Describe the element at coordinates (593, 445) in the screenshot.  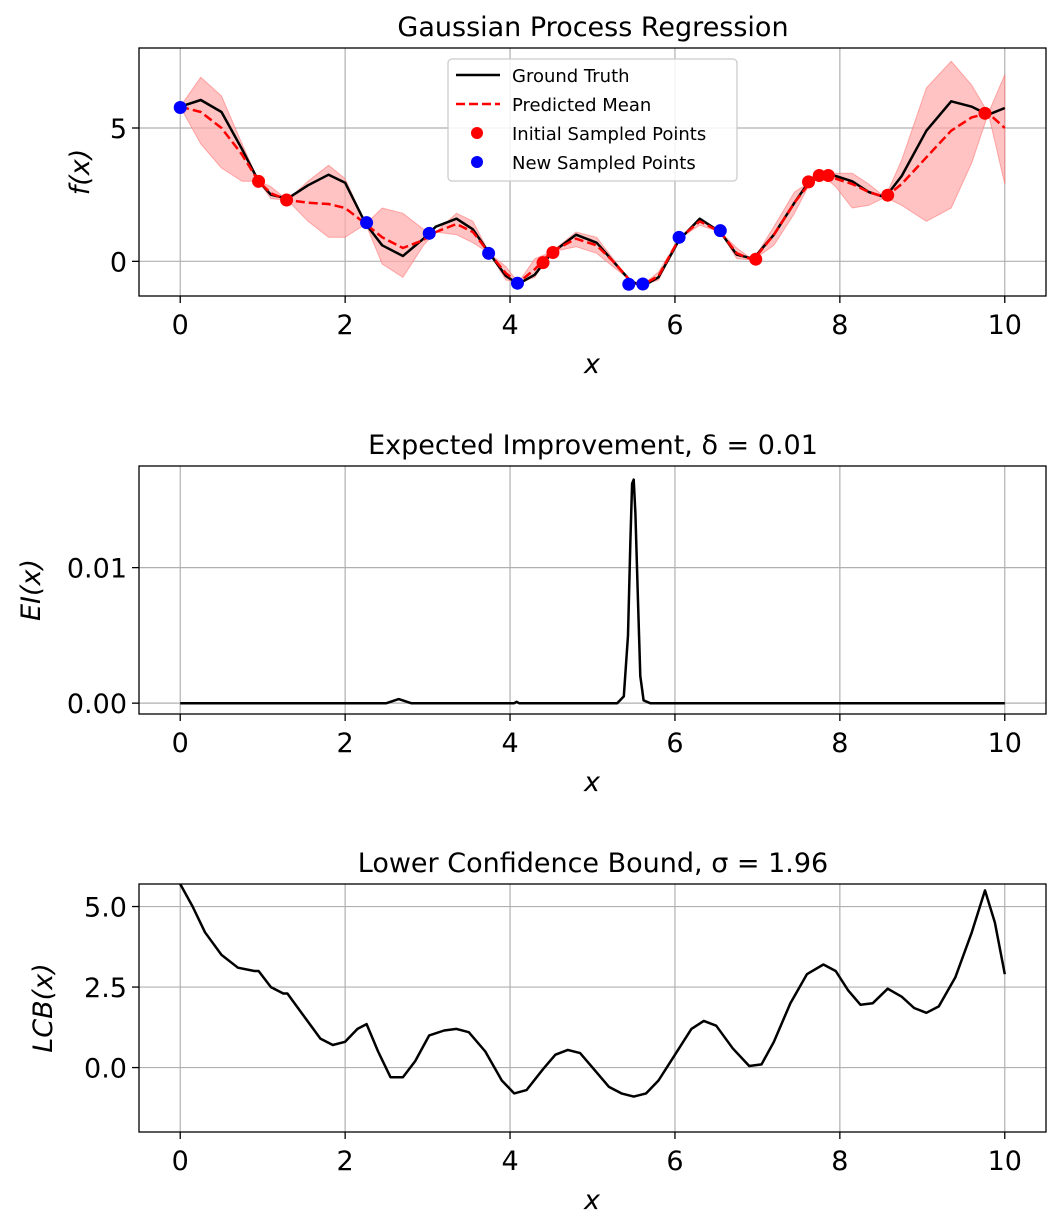
I see `panel-title: Expected Improvement, δ = 0.01` at that location.